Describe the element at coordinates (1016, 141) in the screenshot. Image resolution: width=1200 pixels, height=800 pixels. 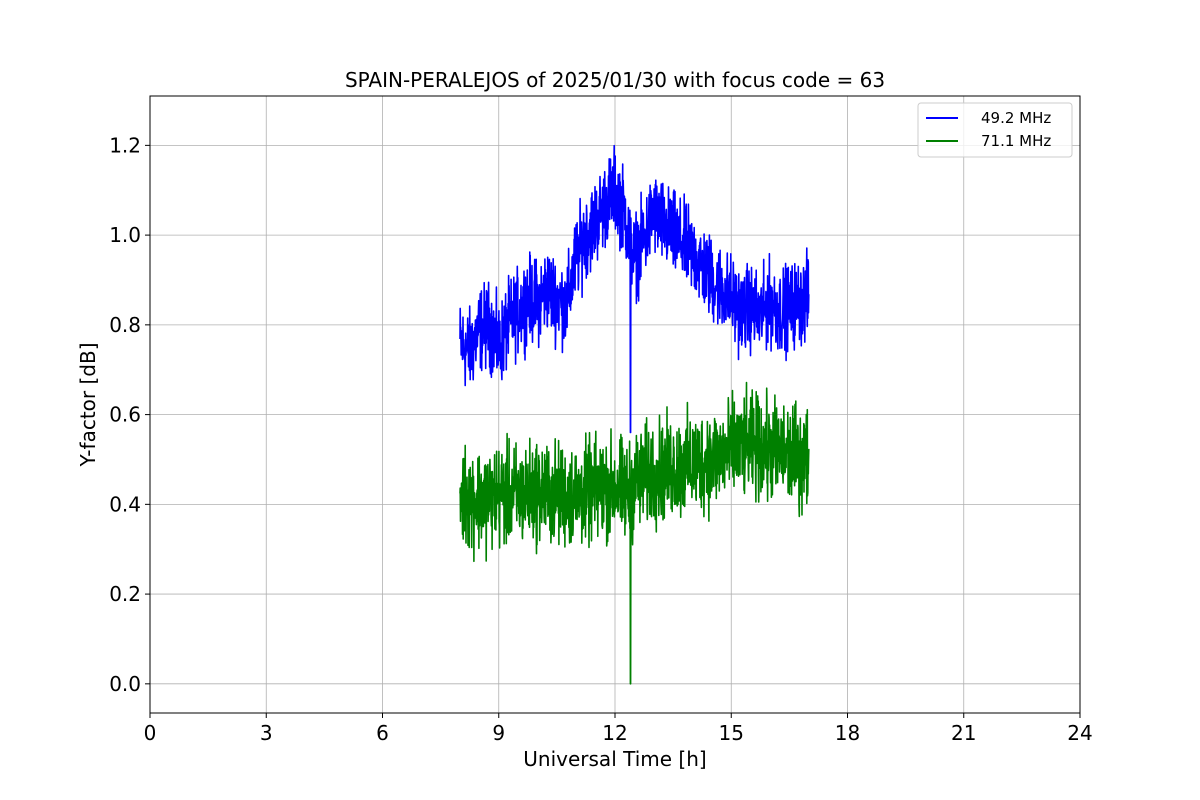
I see `legend-label: 71.1 MHz` at that location.